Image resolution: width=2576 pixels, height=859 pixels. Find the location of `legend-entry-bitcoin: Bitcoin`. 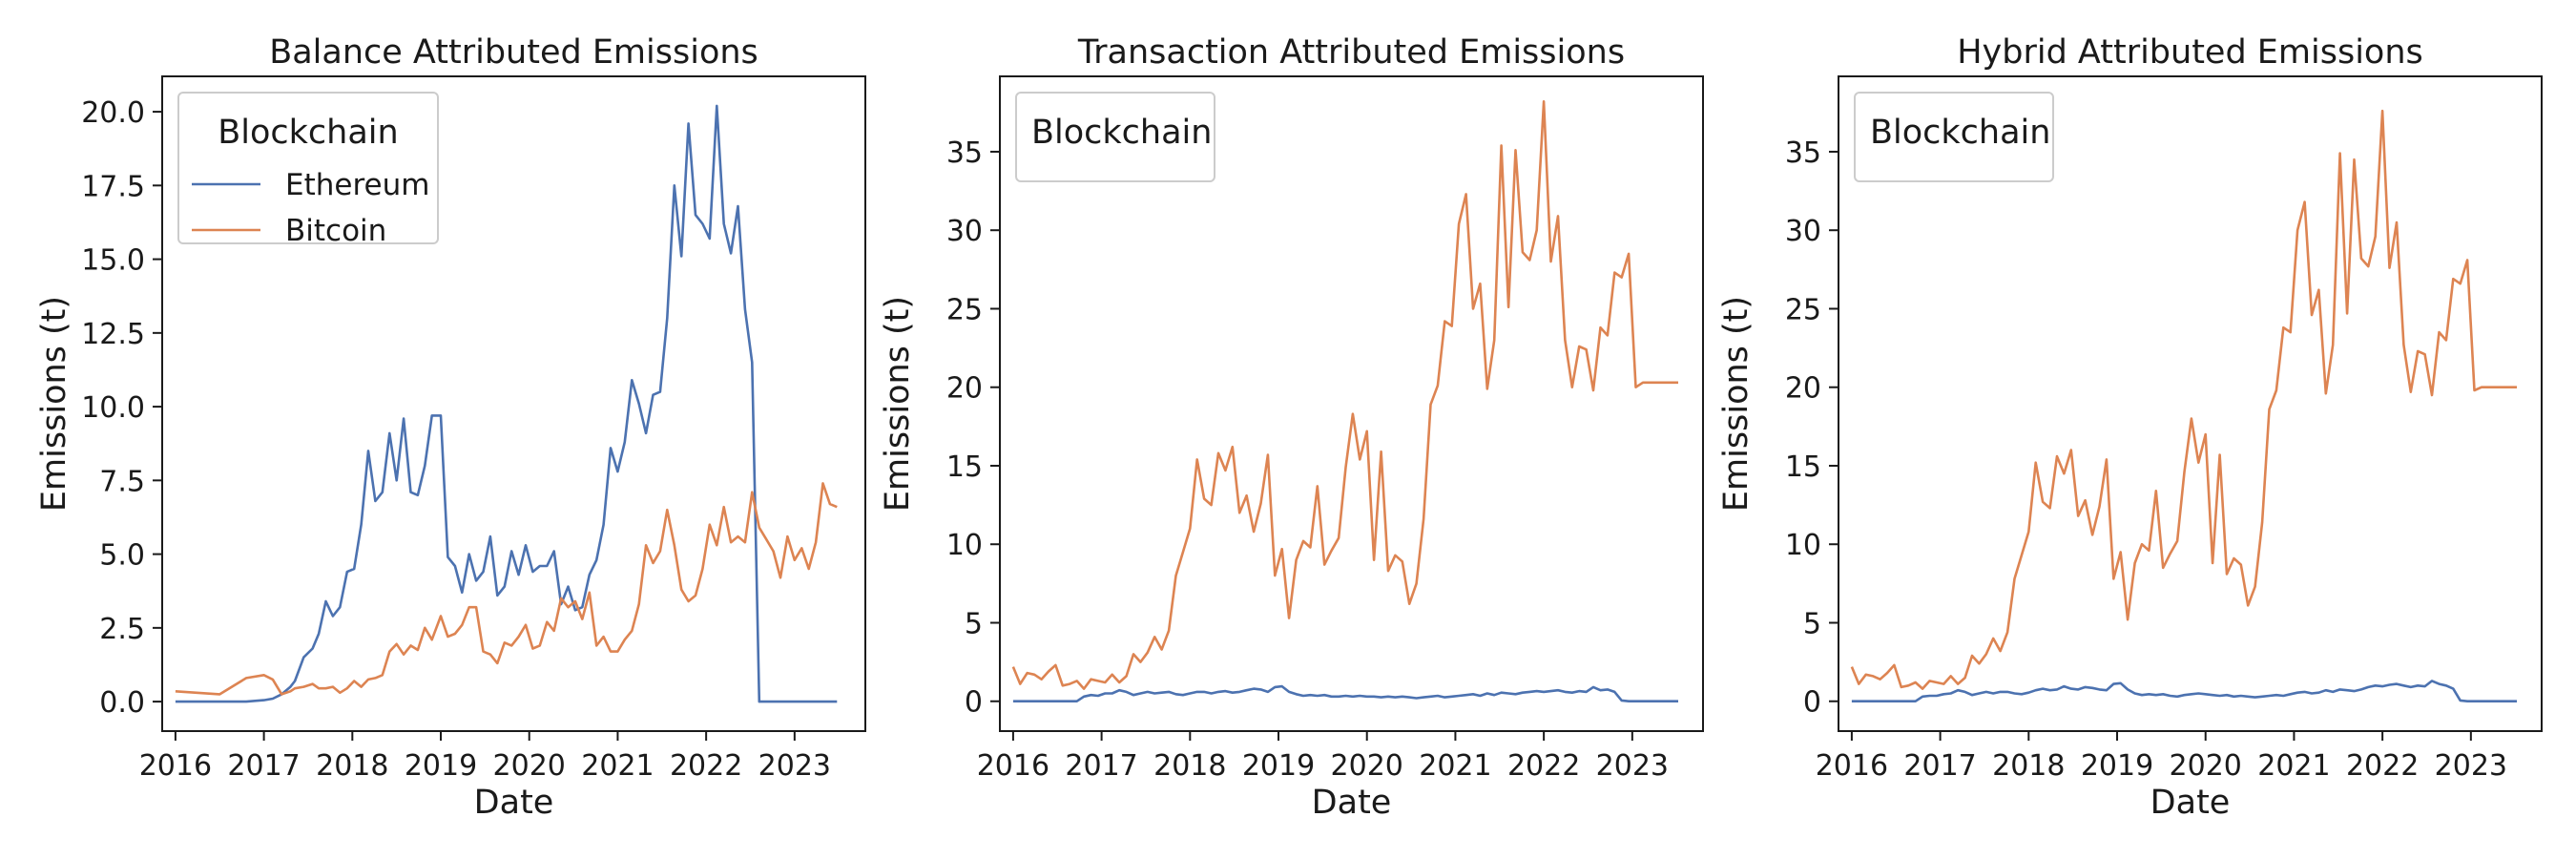

legend-entry-bitcoin: Bitcoin is located at coordinates (335, 231).